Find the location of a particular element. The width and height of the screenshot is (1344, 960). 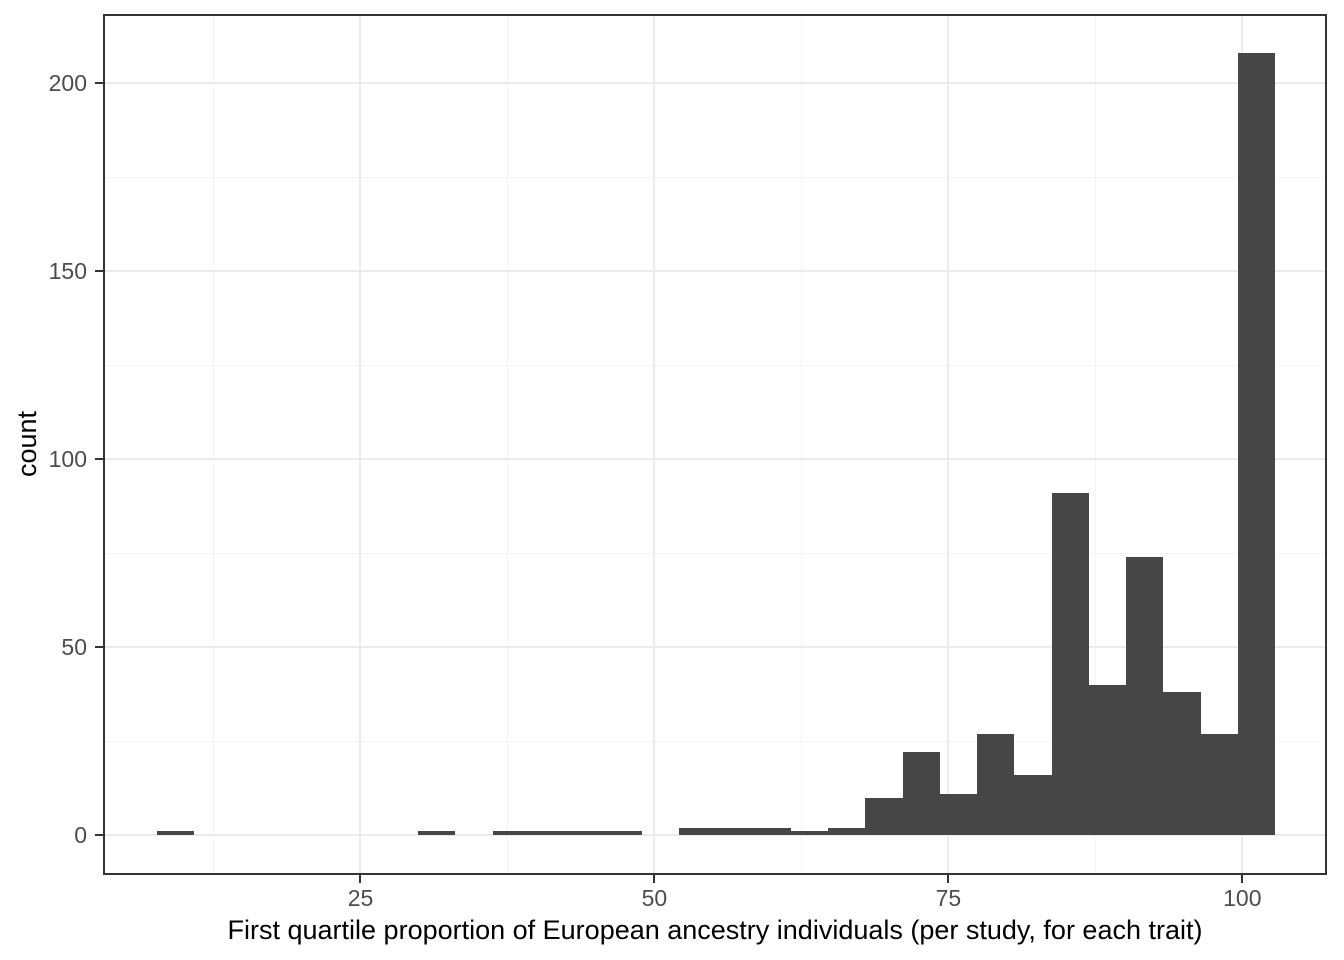

x-axis-tick-label: 100 is located at coordinates (1242, 898).